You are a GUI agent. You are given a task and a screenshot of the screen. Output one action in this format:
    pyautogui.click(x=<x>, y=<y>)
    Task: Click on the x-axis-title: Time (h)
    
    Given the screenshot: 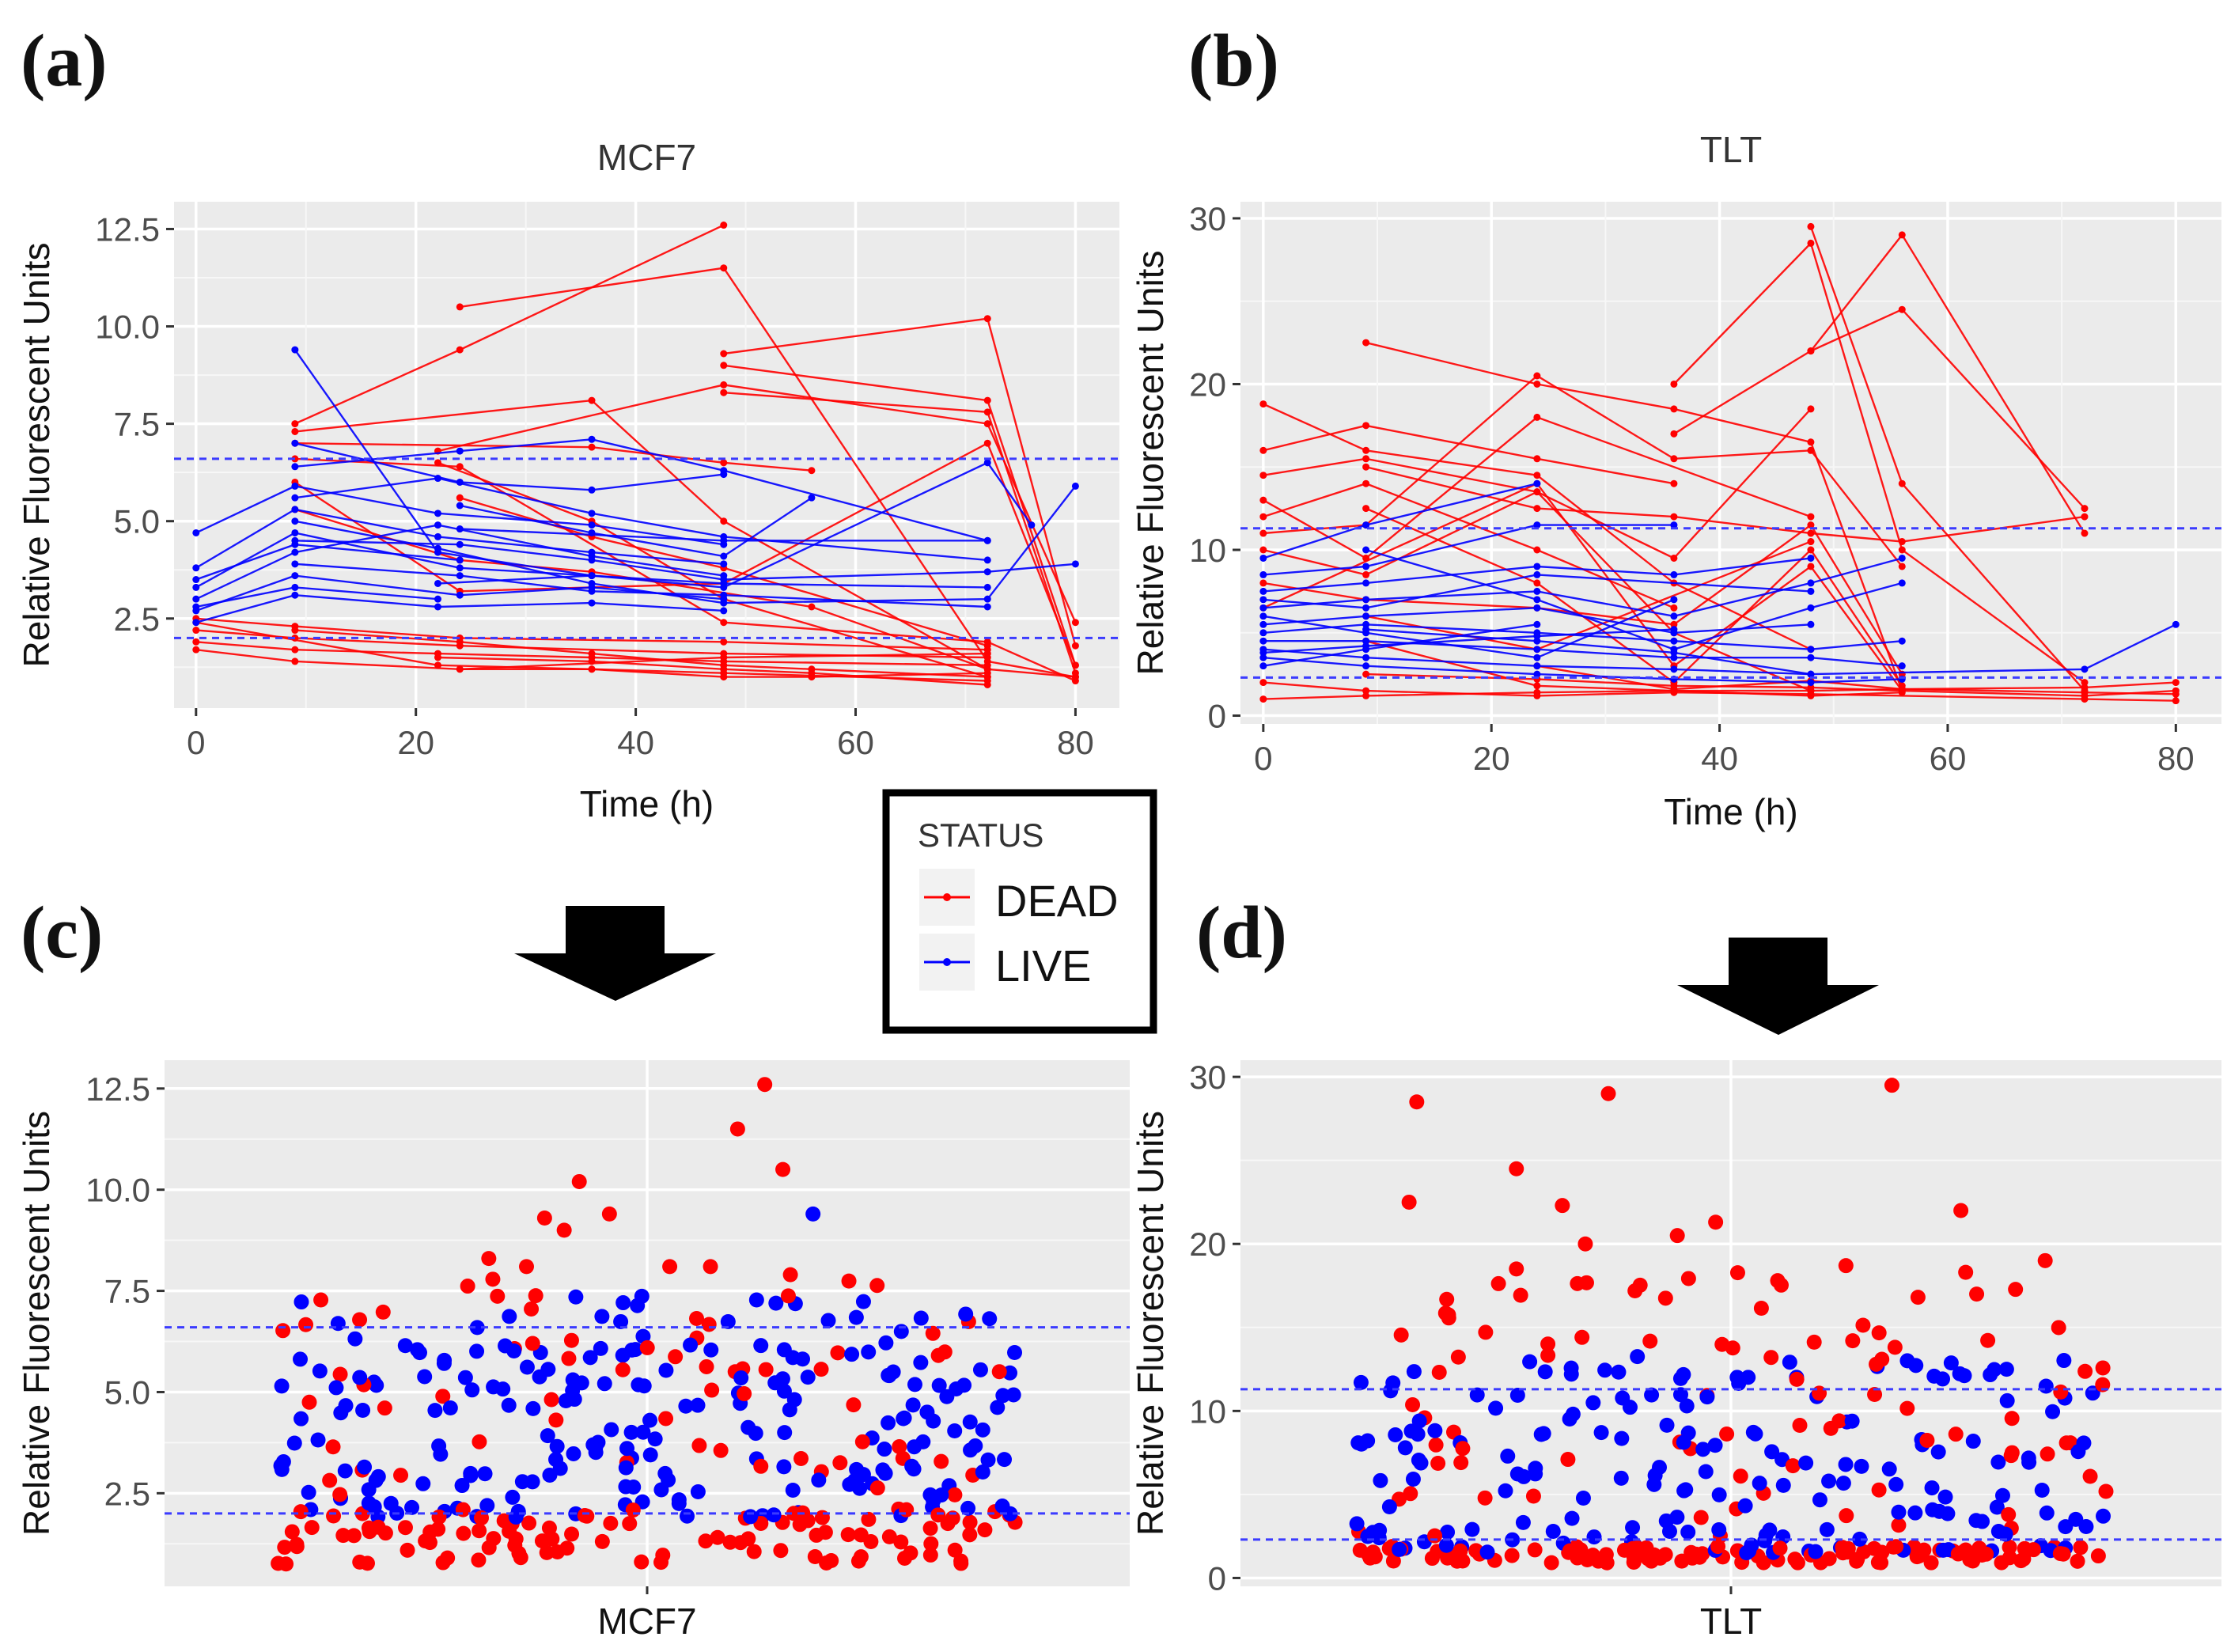 What is the action you would take?
    pyautogui.click(x=1731, y=812)
    